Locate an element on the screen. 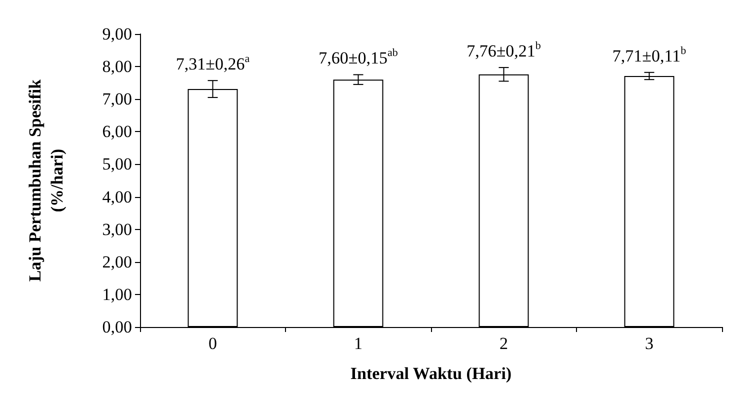 The width and height of the screenshot is (744, 401). y-tick-label: 5,00 is located at coordinates (117, 164).